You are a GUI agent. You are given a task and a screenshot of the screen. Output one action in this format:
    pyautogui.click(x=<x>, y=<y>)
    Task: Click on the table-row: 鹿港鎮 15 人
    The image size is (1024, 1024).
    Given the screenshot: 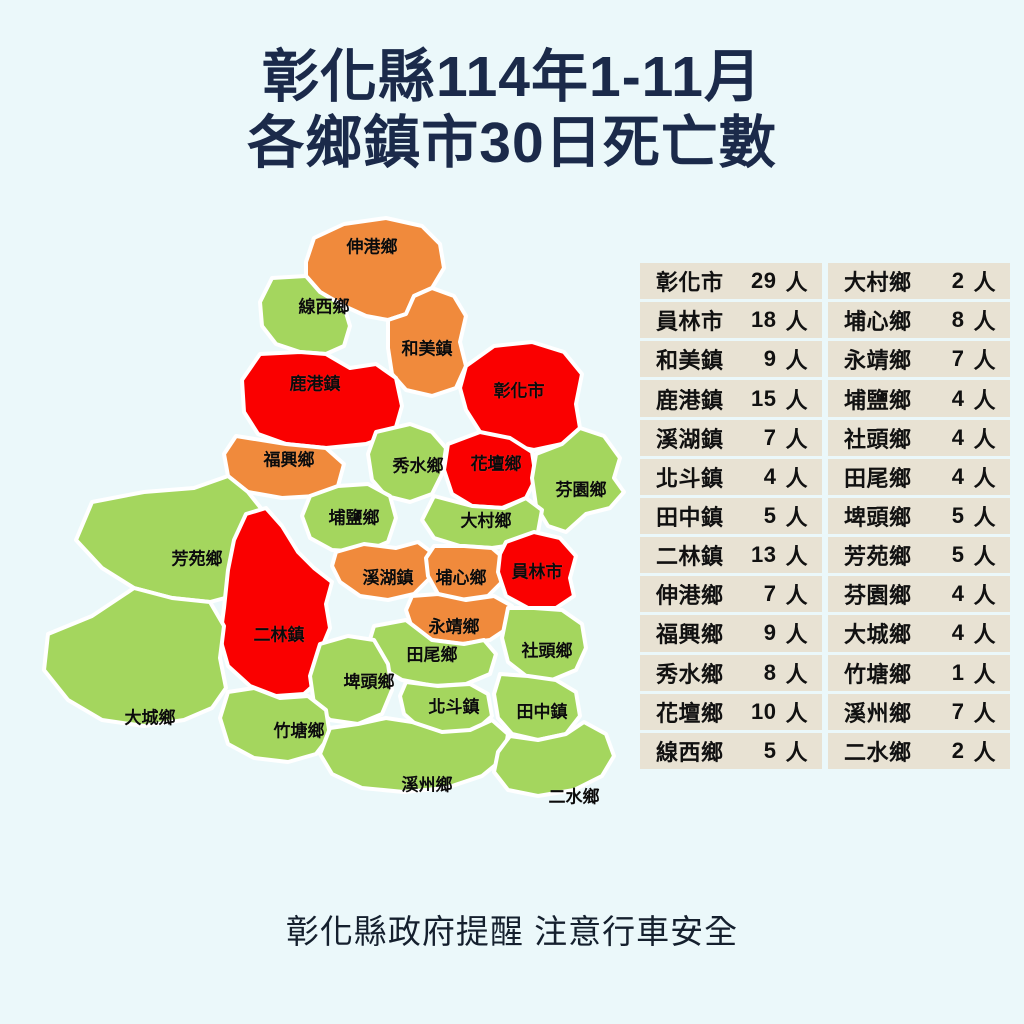 What is the action you would take?
    pyautogui.click(x=731, y=398)
    